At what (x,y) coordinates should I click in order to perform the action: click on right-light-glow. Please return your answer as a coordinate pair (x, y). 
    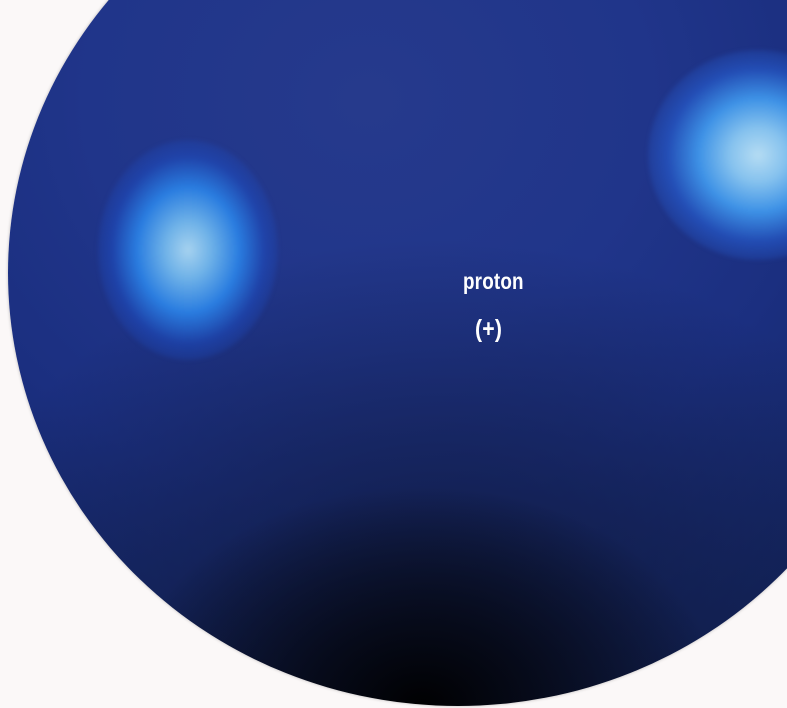
    Looking at the image, I should click on (717, 155).